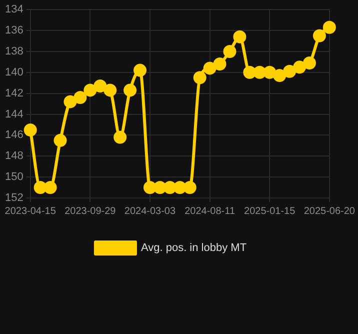 The image size is (358, 334). Describe the element at coordinates (330, 211) in the screenshot. I see `x-tick-label: 2025-06-20` at that location.